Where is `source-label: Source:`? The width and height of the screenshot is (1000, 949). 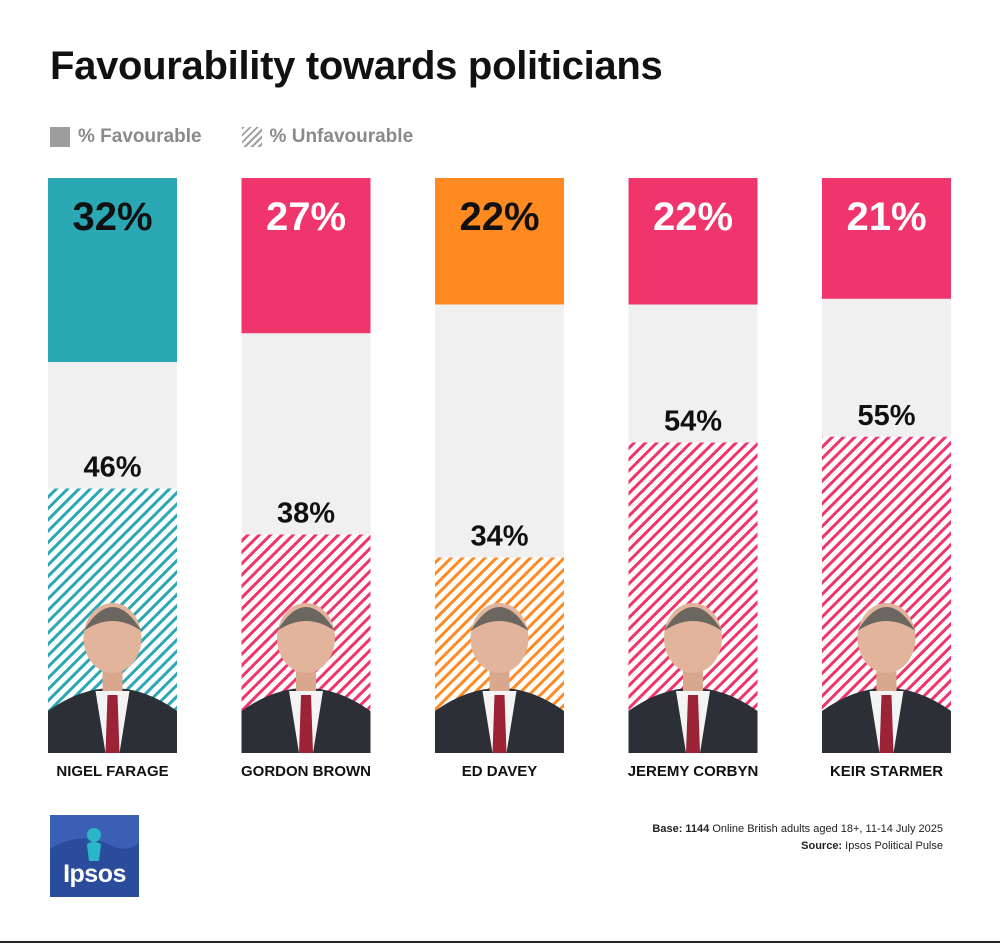 source-label: Source: is located at coordinates (822, 846).